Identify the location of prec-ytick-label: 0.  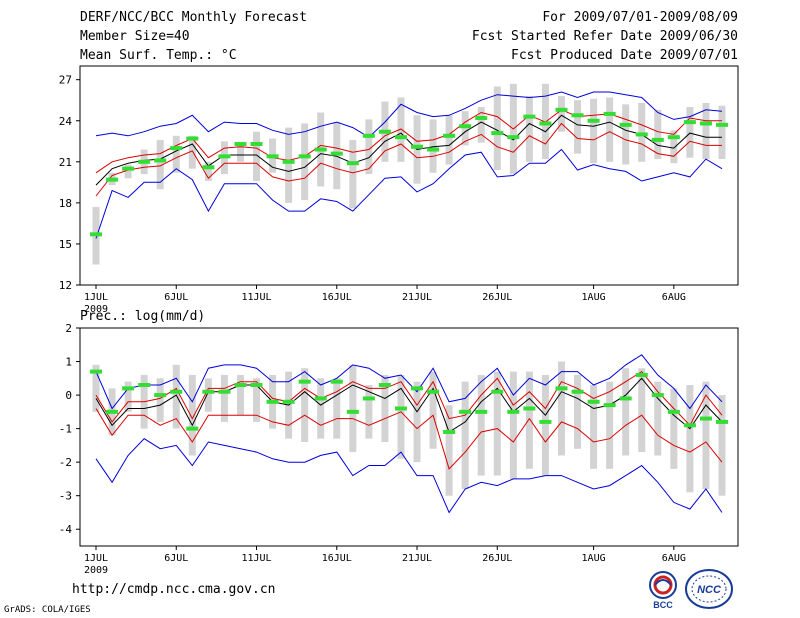
(68, 395).